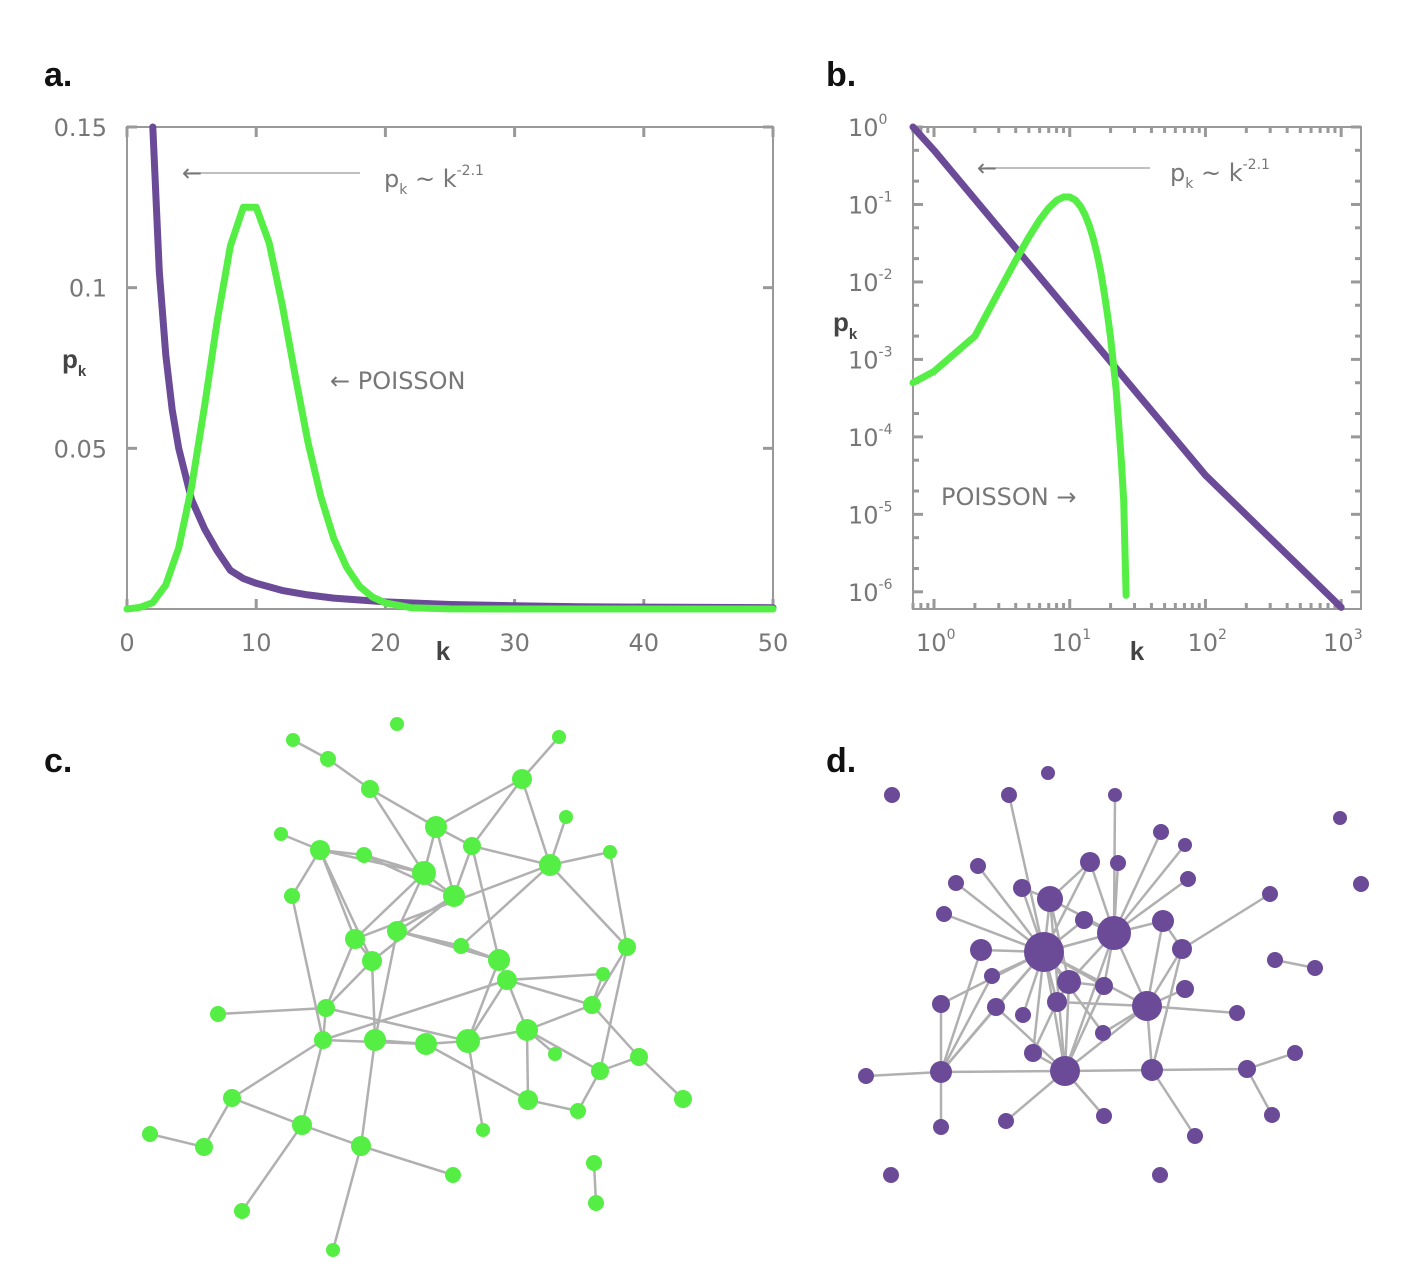  I want to click on poisson-annotation: POISSON →, so click(1009, 497).